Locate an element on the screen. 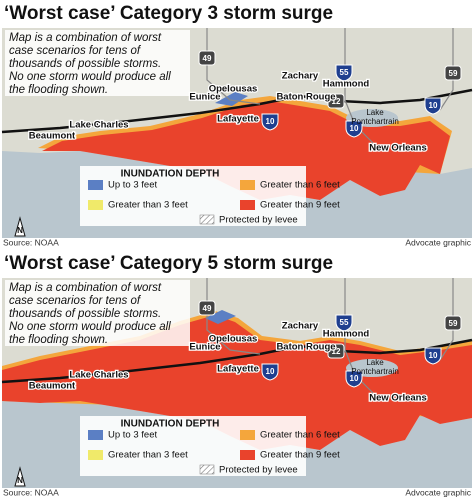  panel-title: ‘Worst case’ Category 5 storm surge is located at coordinates (168, 263).